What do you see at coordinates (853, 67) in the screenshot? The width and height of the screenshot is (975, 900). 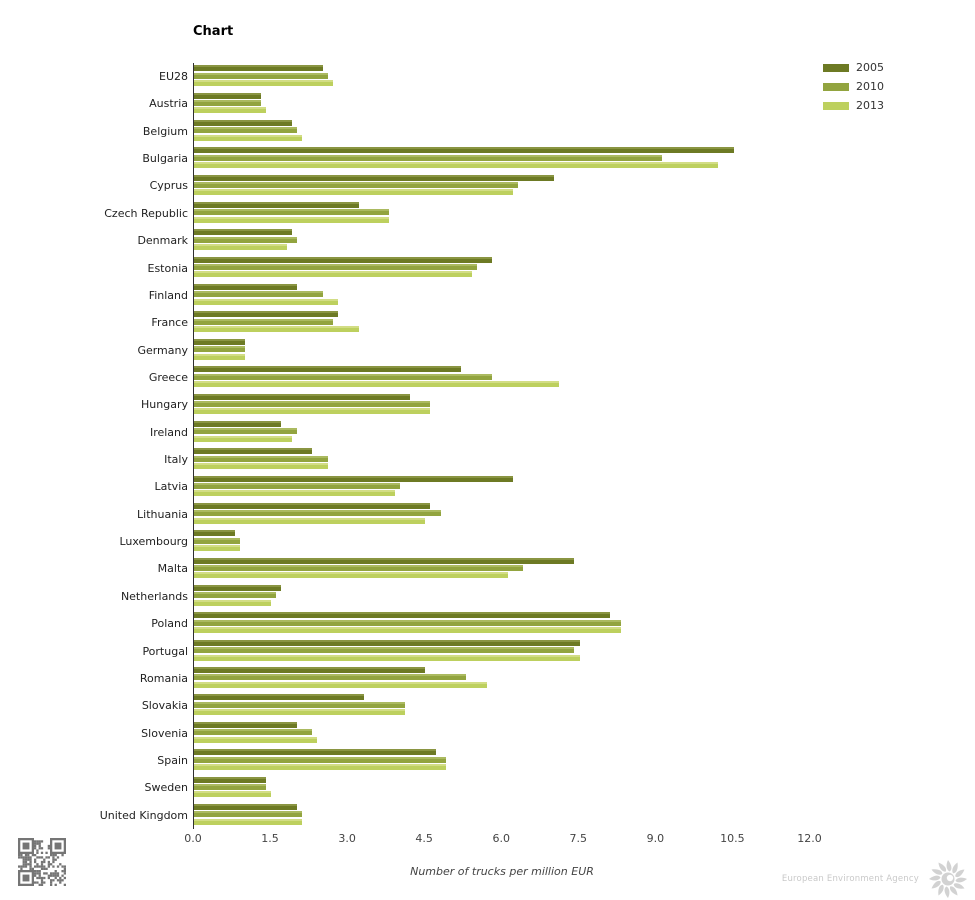 I see `legend-item-2005: 2005` at bounding box center [853, 67].